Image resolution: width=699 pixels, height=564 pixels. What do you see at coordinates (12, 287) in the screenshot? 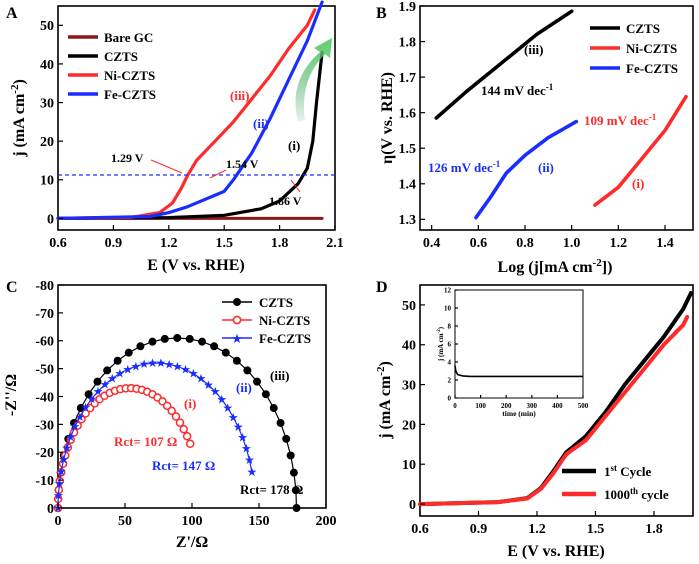
I see `panel-label-c: C` at bounding box center [12, 287].